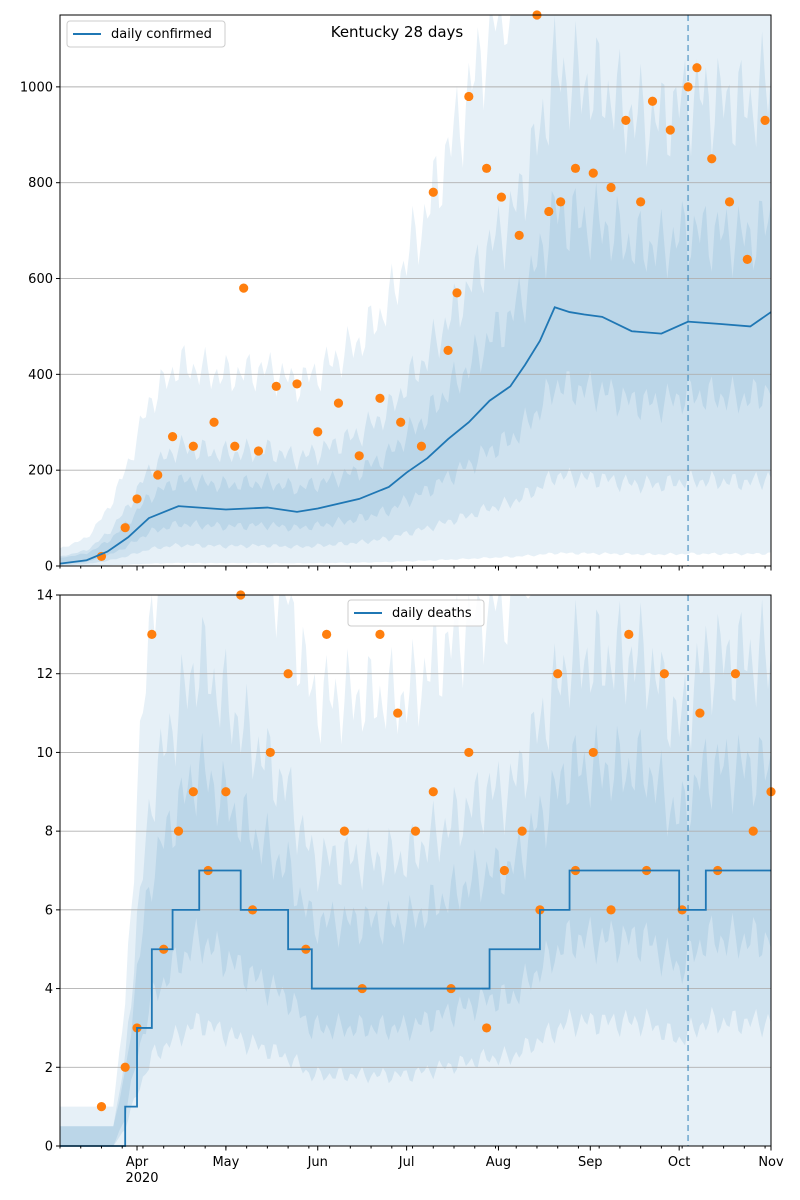 Image resolution: width=800 pixels, height=1200 pixels. Describe the element at coordinates (49, 567) in the screenshot. I see `confirmed-y-tick-label: 0` at that location.